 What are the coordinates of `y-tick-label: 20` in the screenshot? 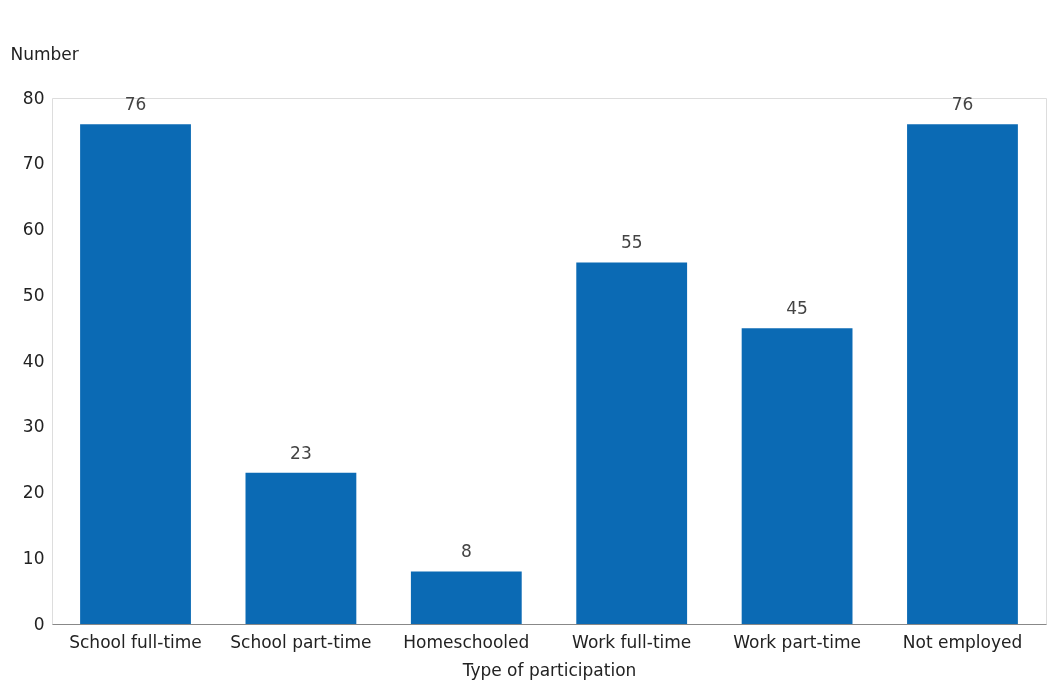 It's located at (33, 492).